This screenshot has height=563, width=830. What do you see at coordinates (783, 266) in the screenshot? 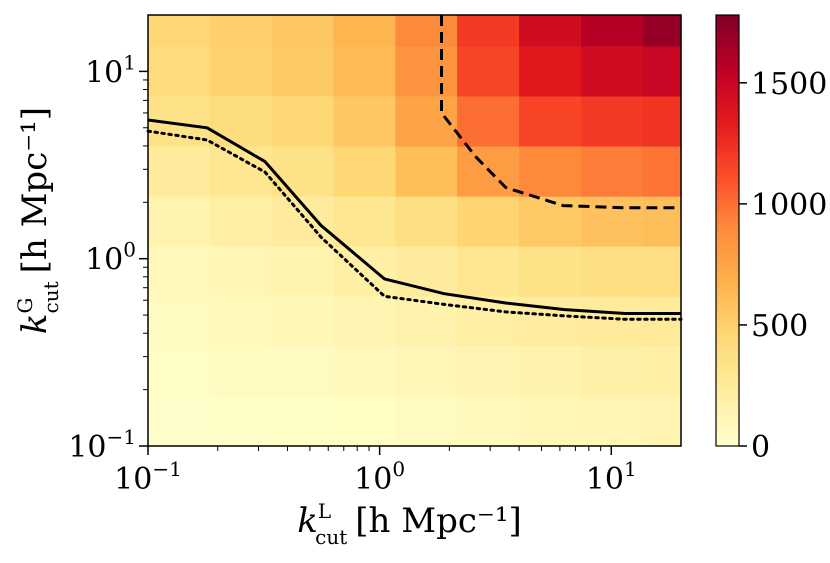
I see `colorbar-ticks: 0 500 1000 1500` at bounding box center [783, 266].